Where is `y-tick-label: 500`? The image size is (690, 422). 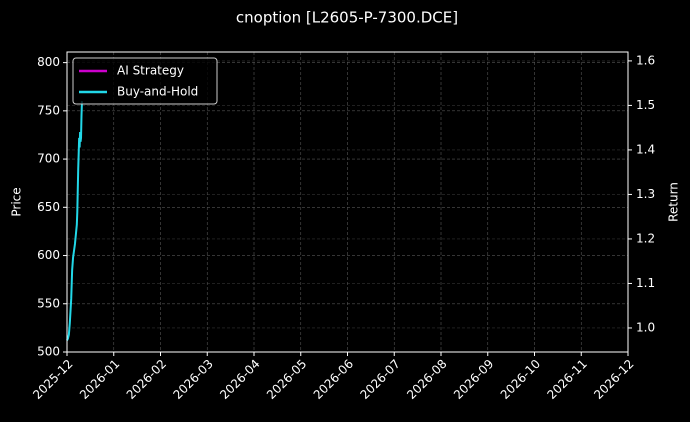
y-tick-label: 500 is located at coordinates (48, 352).